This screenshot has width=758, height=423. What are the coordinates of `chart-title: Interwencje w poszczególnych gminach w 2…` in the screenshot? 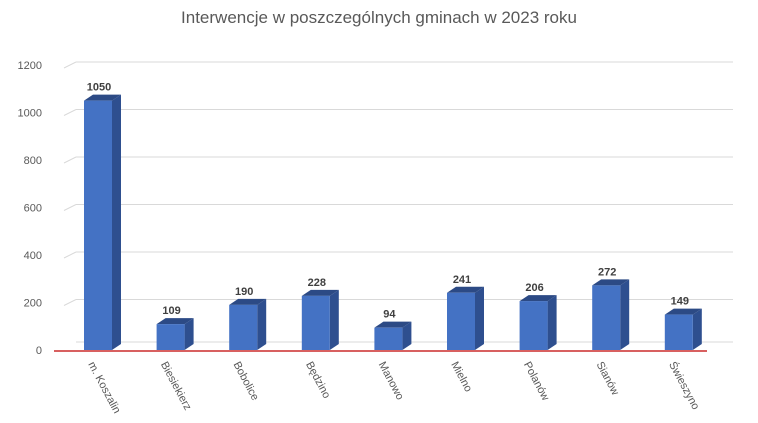 It's located at (379, 17).